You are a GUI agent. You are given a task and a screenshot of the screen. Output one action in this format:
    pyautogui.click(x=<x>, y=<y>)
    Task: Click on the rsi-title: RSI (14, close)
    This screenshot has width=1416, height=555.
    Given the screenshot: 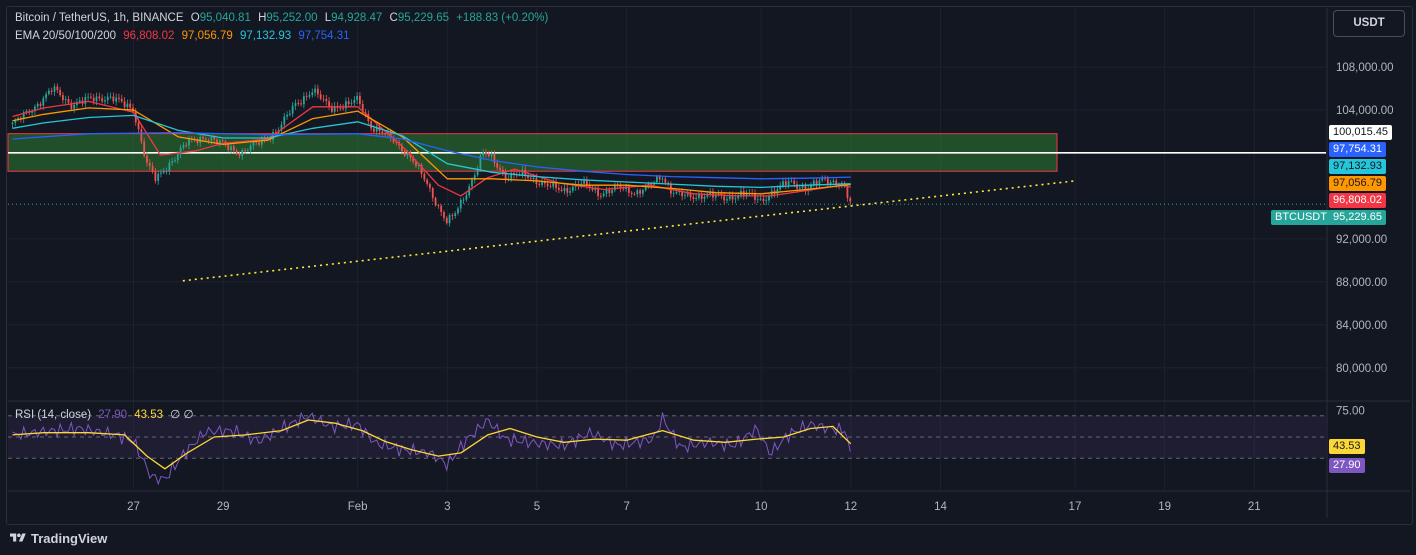 What is the action you would take?
    pyautogui.click(x=53, y=415)
    